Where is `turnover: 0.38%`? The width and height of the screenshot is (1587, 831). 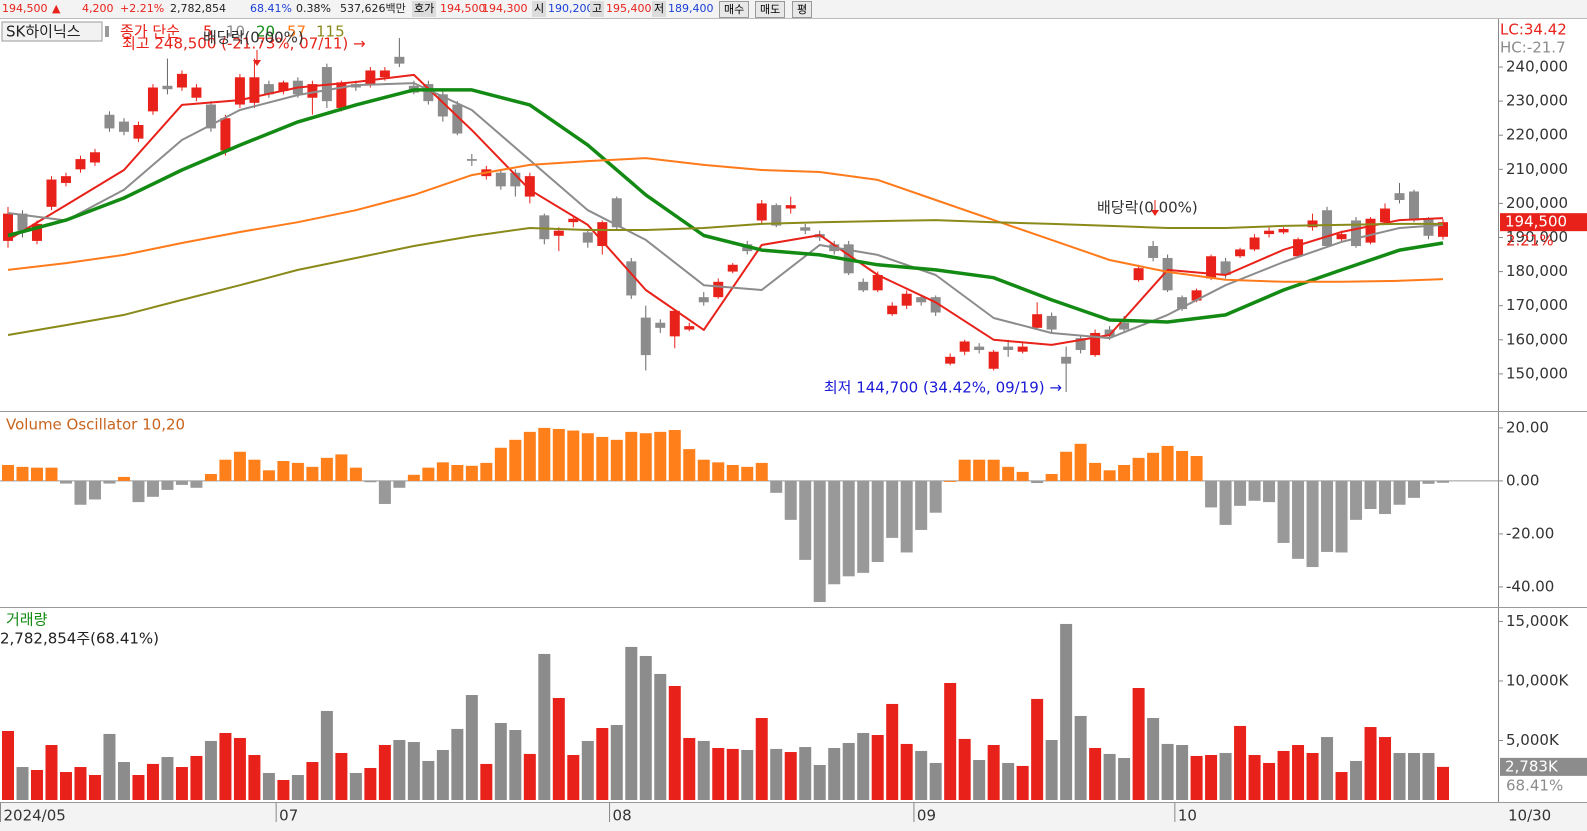
turnover: 0.38% is located at coordinates (313, 8).